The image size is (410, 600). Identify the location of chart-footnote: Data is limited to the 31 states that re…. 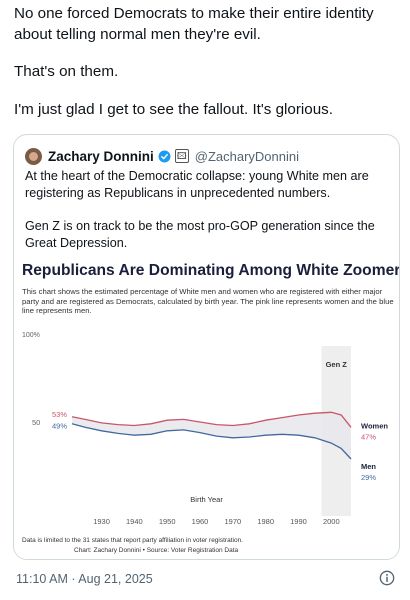
(132, 540).